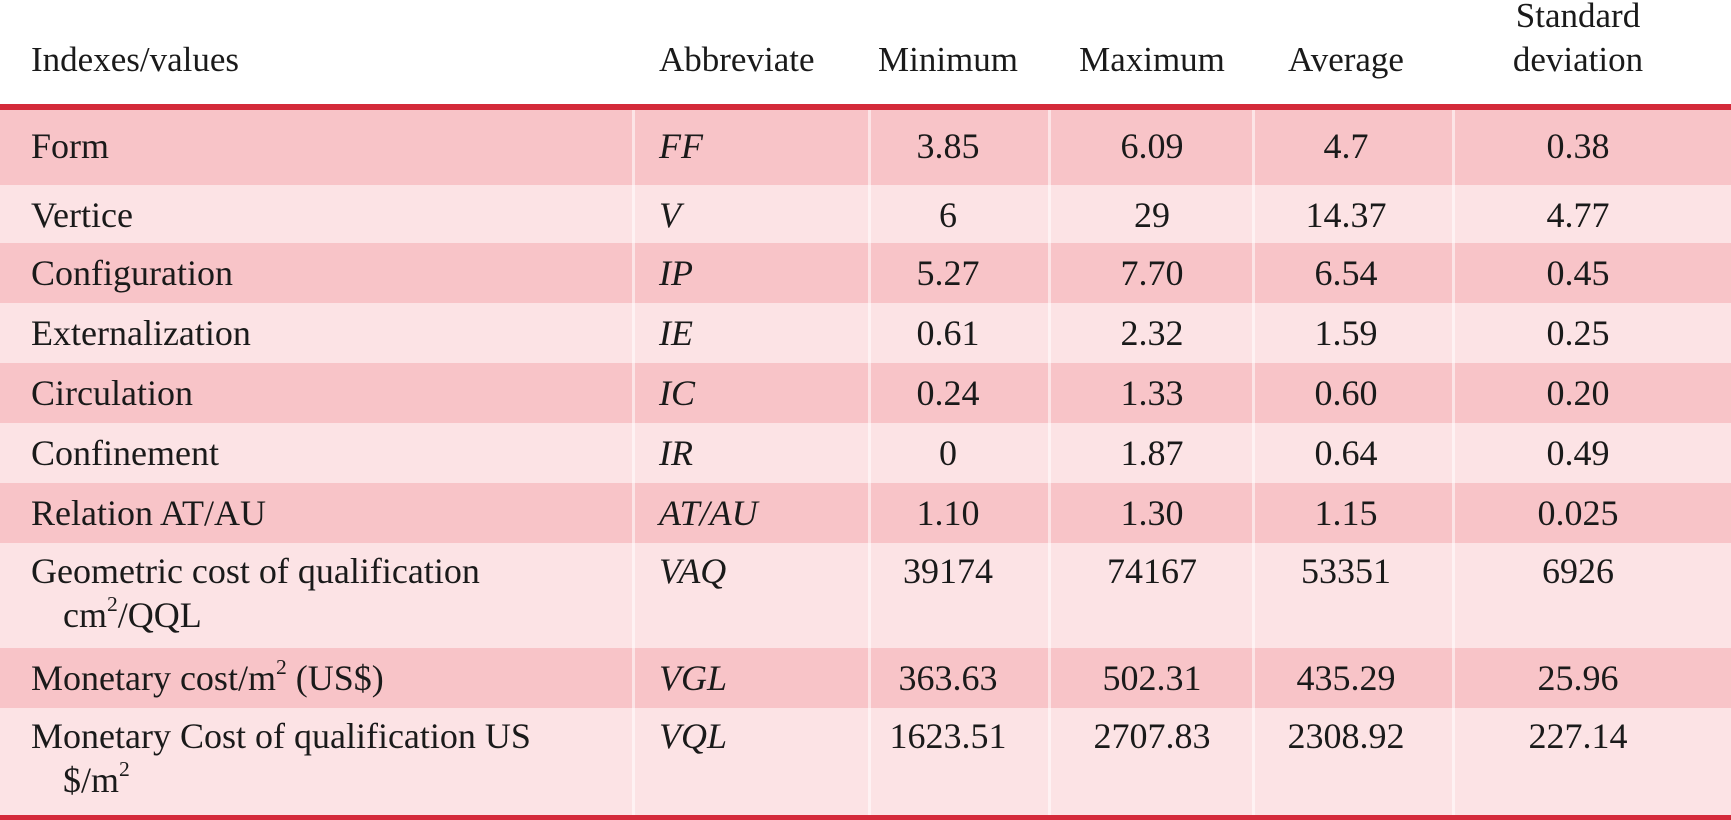 The width and height of the screenshot is (1731, 820). What do you see at coordinates (865, 453) in the screenshot?
I see `table-row: Confinement IR 0 1.87 0.64 0.49` at bounding box center [865, 453].